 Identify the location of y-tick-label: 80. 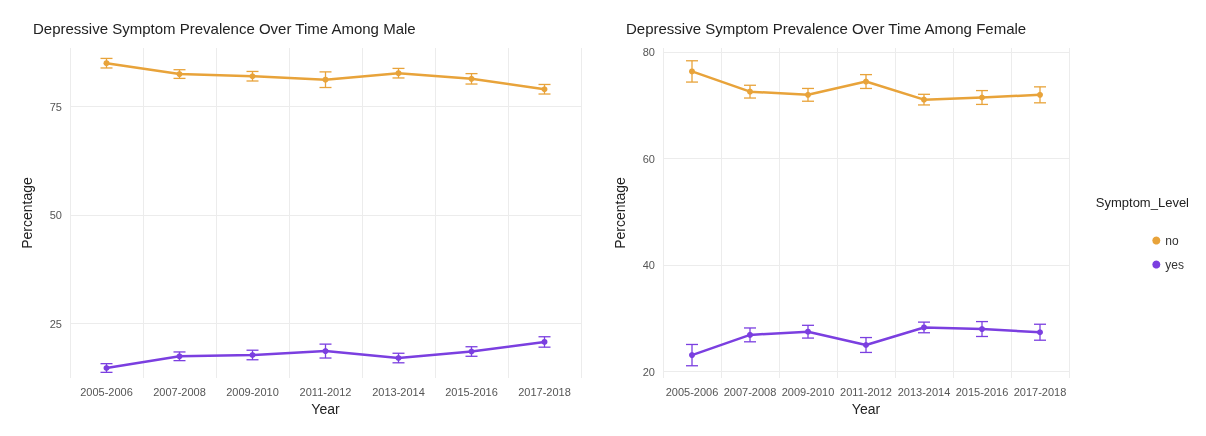
(648, 52).